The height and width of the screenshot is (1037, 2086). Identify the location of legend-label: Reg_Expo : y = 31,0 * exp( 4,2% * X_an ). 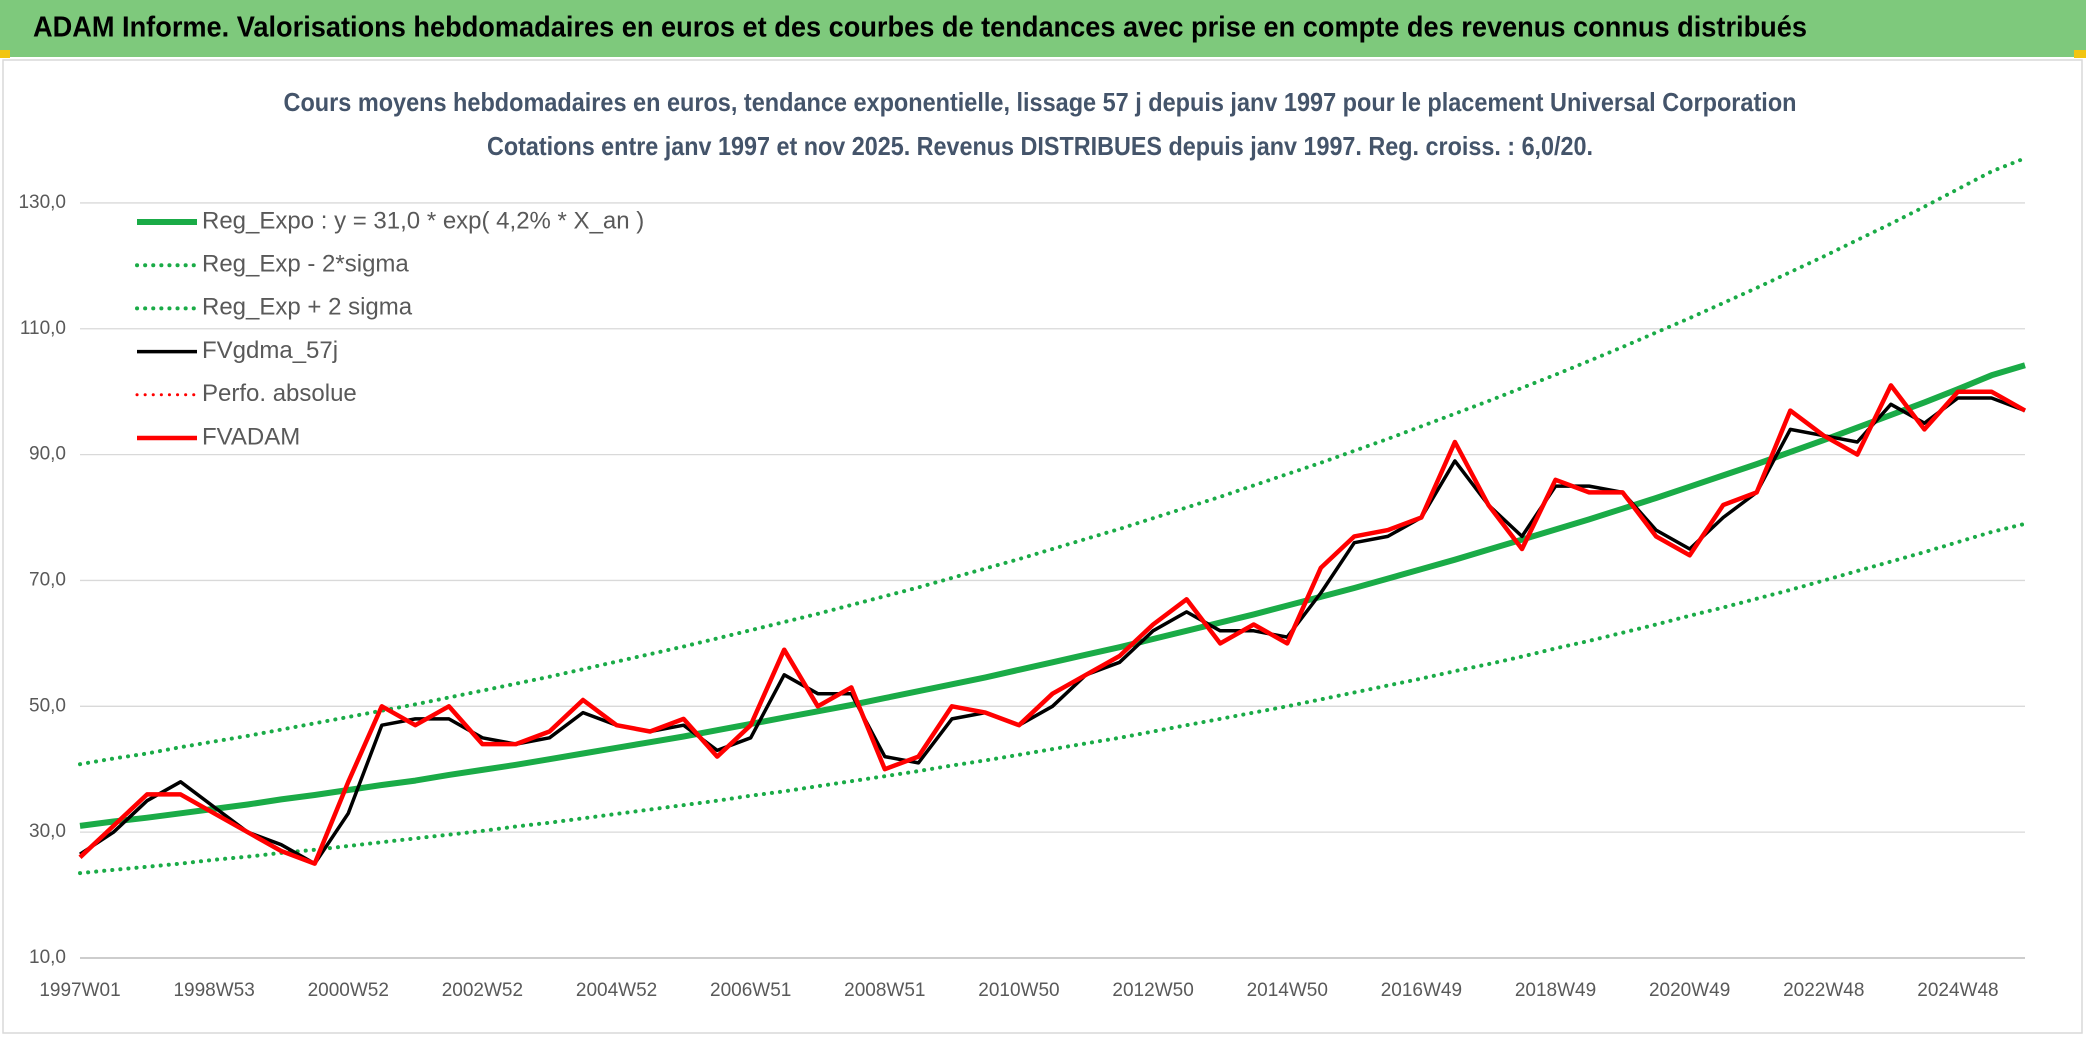
(423, 220).